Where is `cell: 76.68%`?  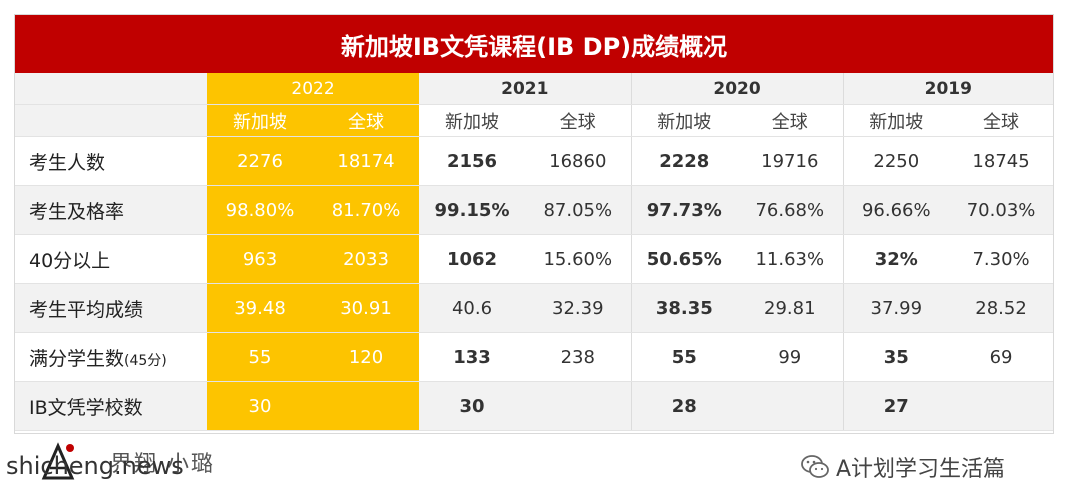
cell: 76.68% is located at coordinates (790, 210).